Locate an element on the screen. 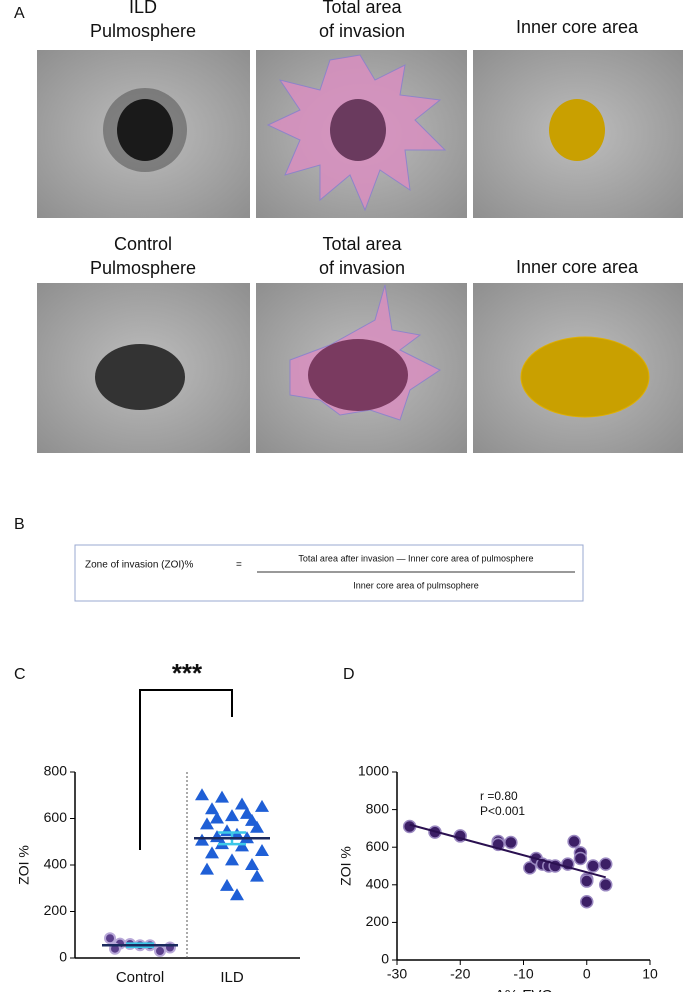 The image size is (685, 992). x-tick-label: -30 is located at coordinates (397, 974).